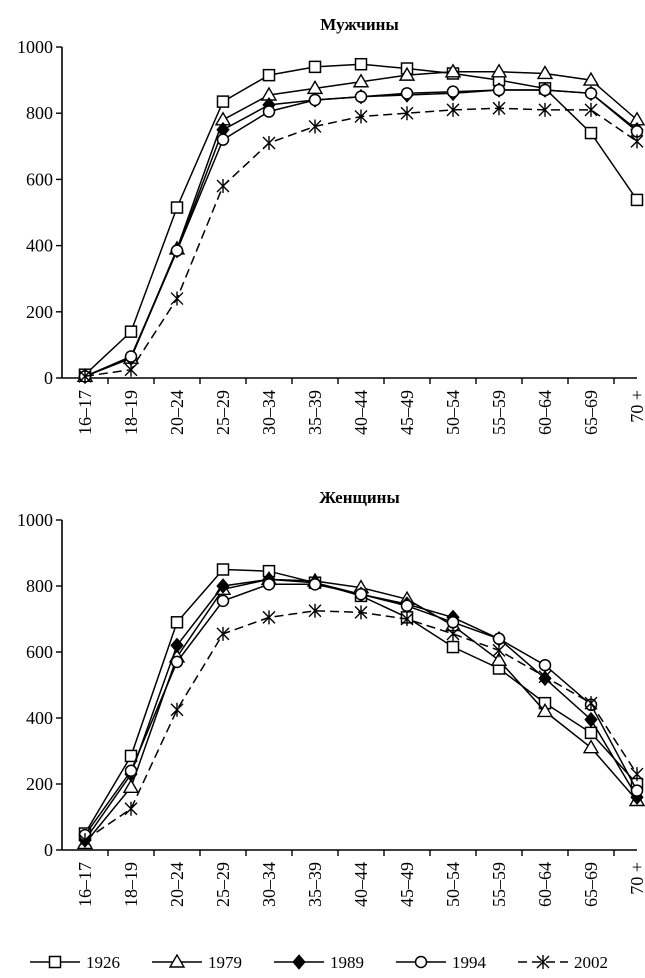 Image resolution: width=645 pixels, height=978 pixels. Describe the element at coordinates (197, 962) in the screenshot. I see `legend-item-1979: 1979` at that location.